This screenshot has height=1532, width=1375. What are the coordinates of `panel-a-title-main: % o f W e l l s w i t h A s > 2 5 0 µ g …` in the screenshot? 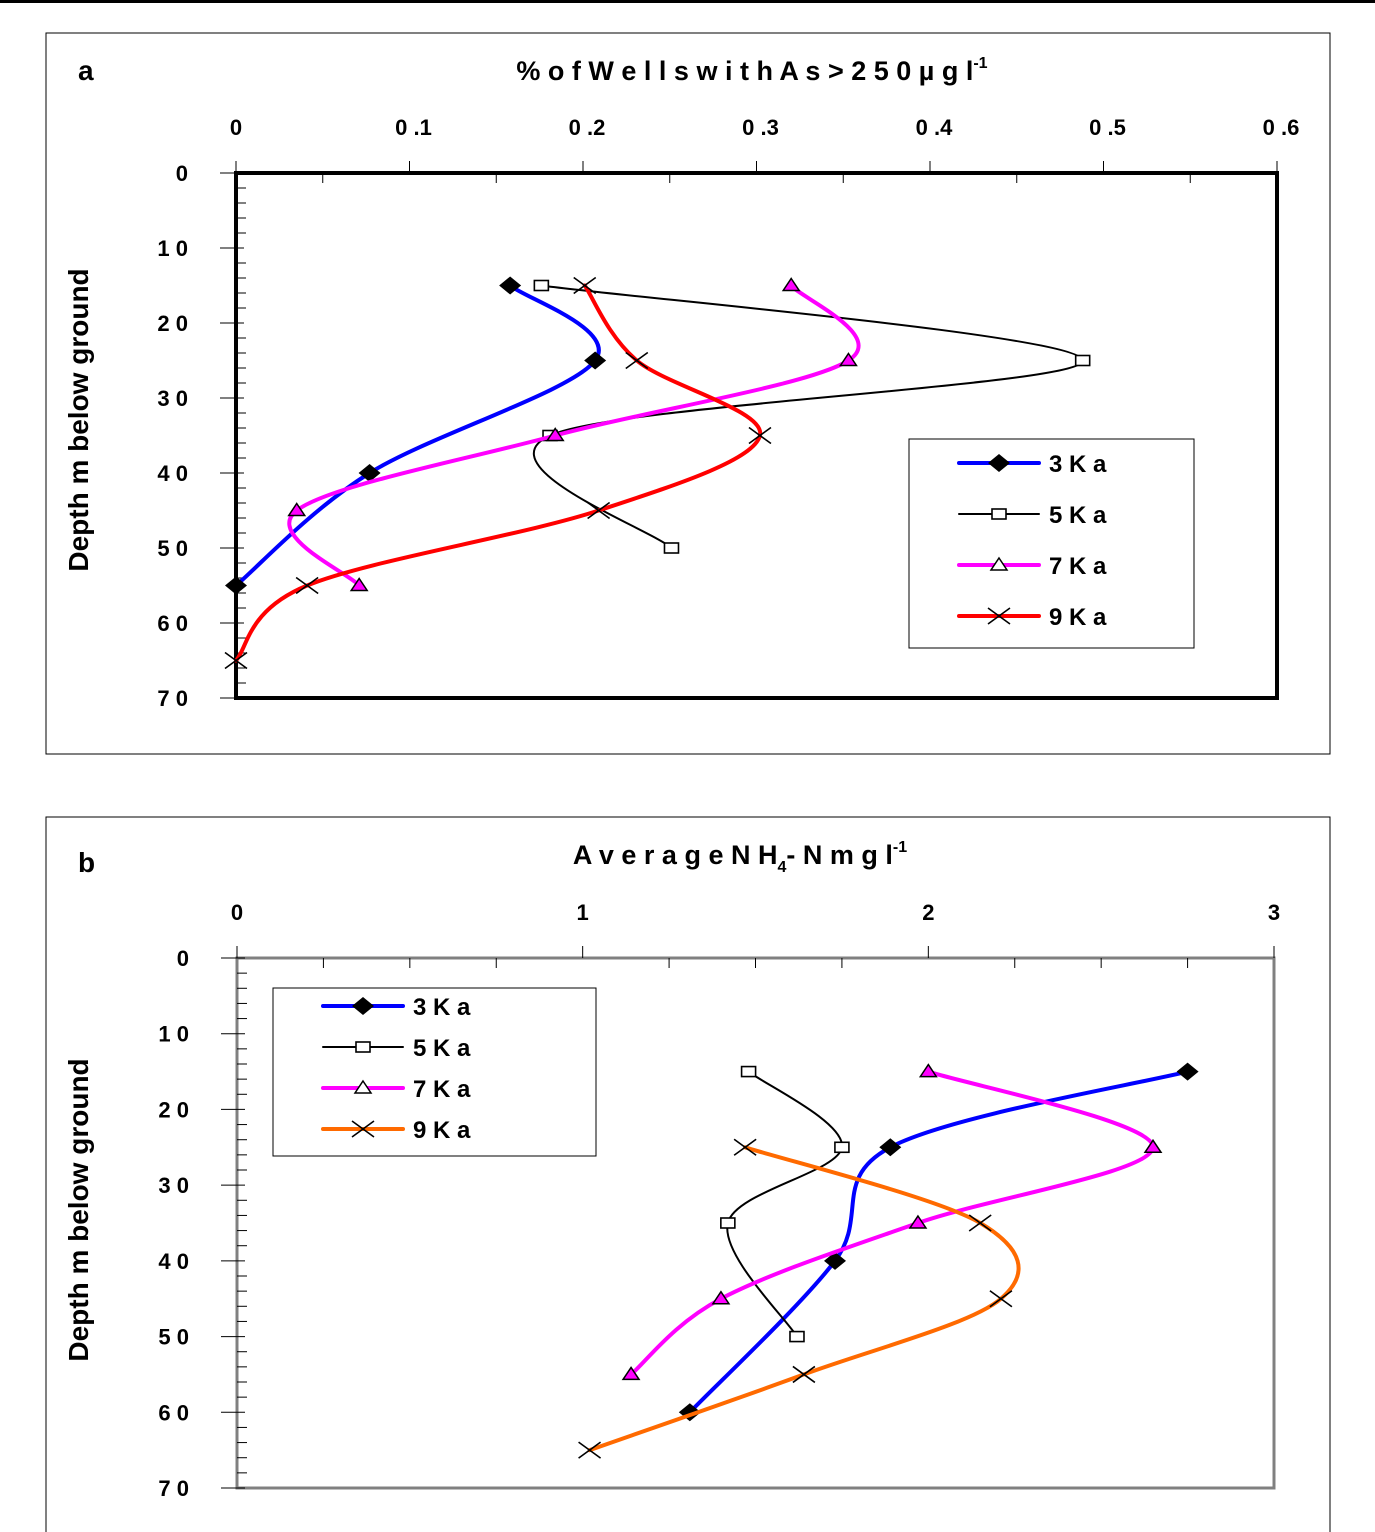 It's located at (744, 71).